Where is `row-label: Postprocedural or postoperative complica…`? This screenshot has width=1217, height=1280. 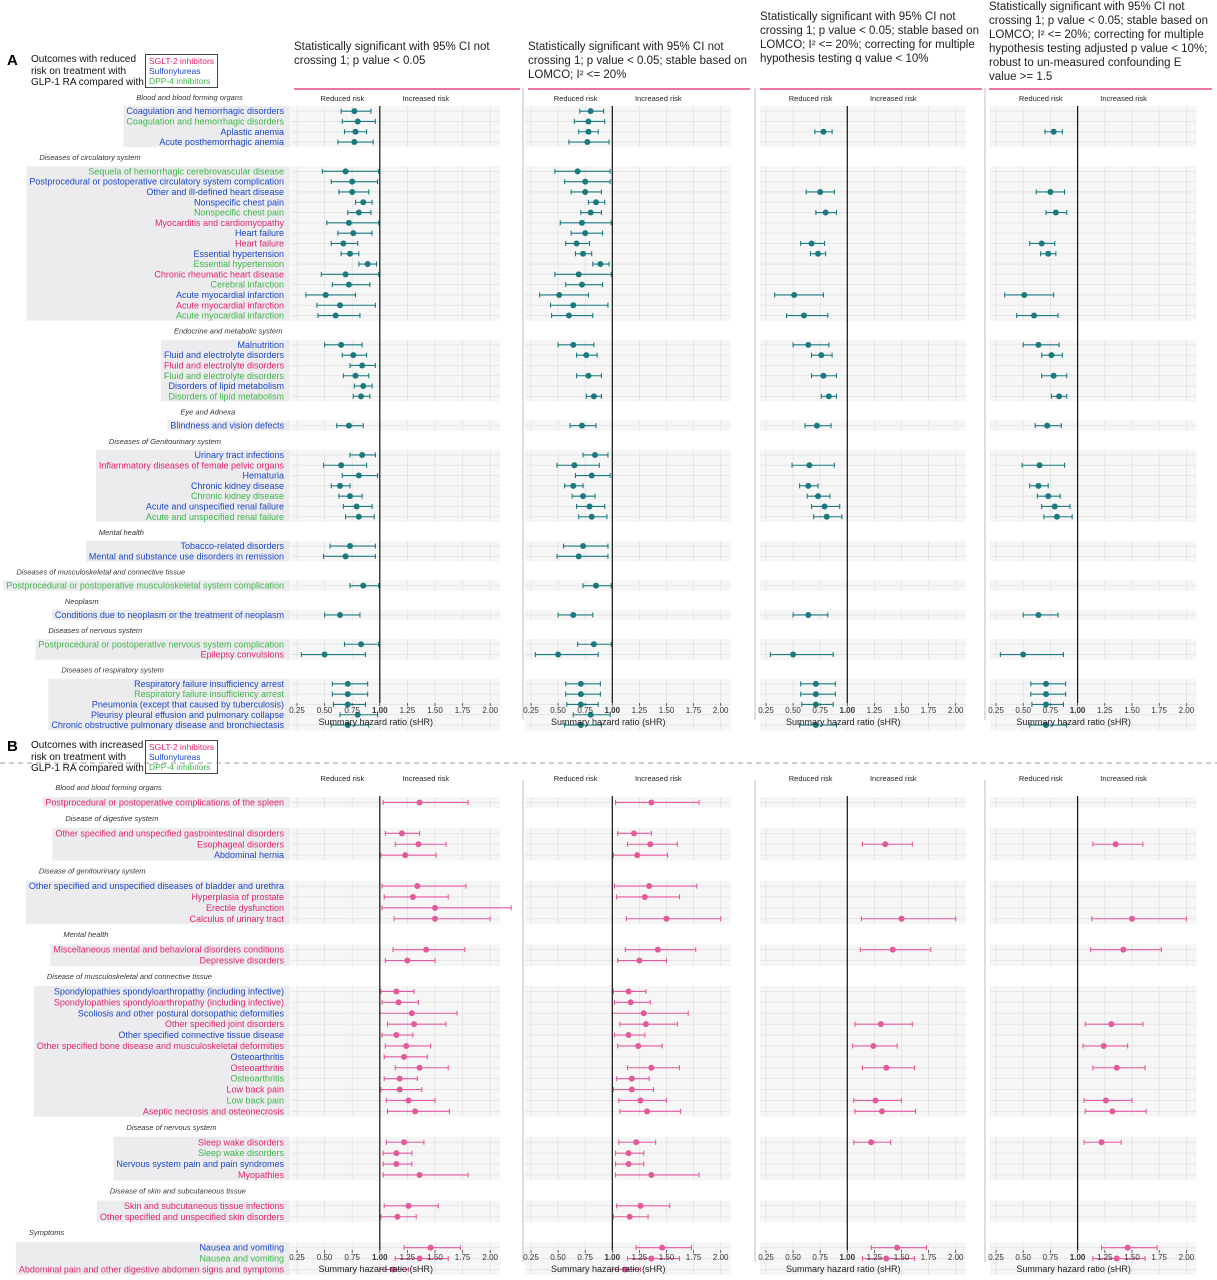 row-label: Postprocedural or postoperative complica… is located at coordinates (164, 802).